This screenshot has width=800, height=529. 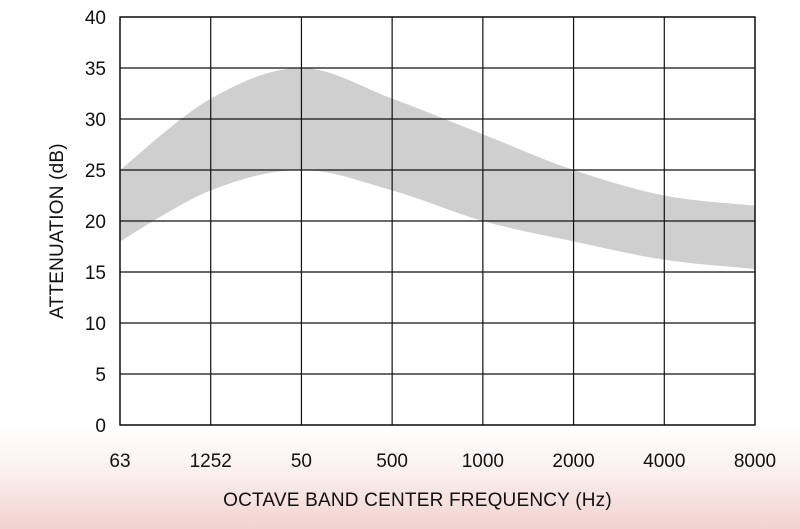 I want to click on y-axis-title: ATTENUATION (dB), so click(x=57, y=231).